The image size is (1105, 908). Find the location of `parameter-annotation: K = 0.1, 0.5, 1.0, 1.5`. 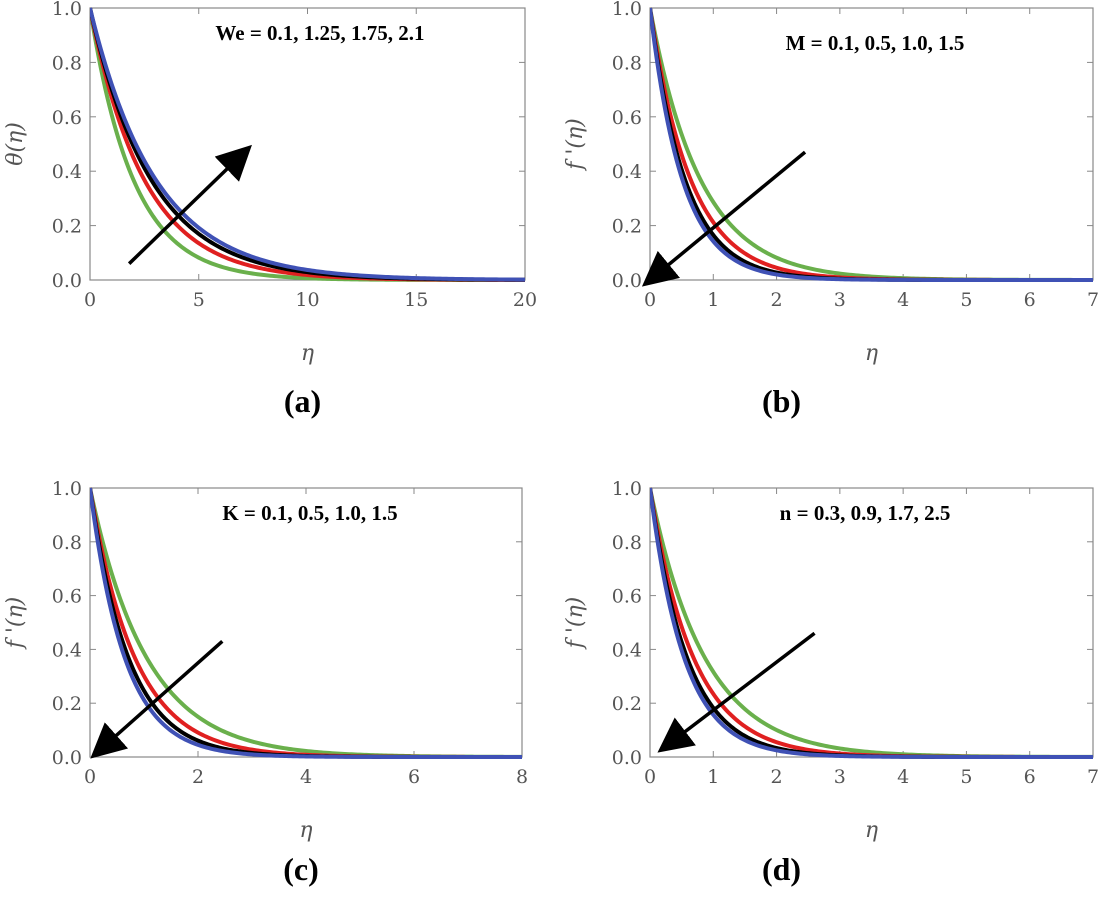

parameter-annotation: K = 0.1, 0.5, 1.0, 1.5 is located at coordinates (309, 513).